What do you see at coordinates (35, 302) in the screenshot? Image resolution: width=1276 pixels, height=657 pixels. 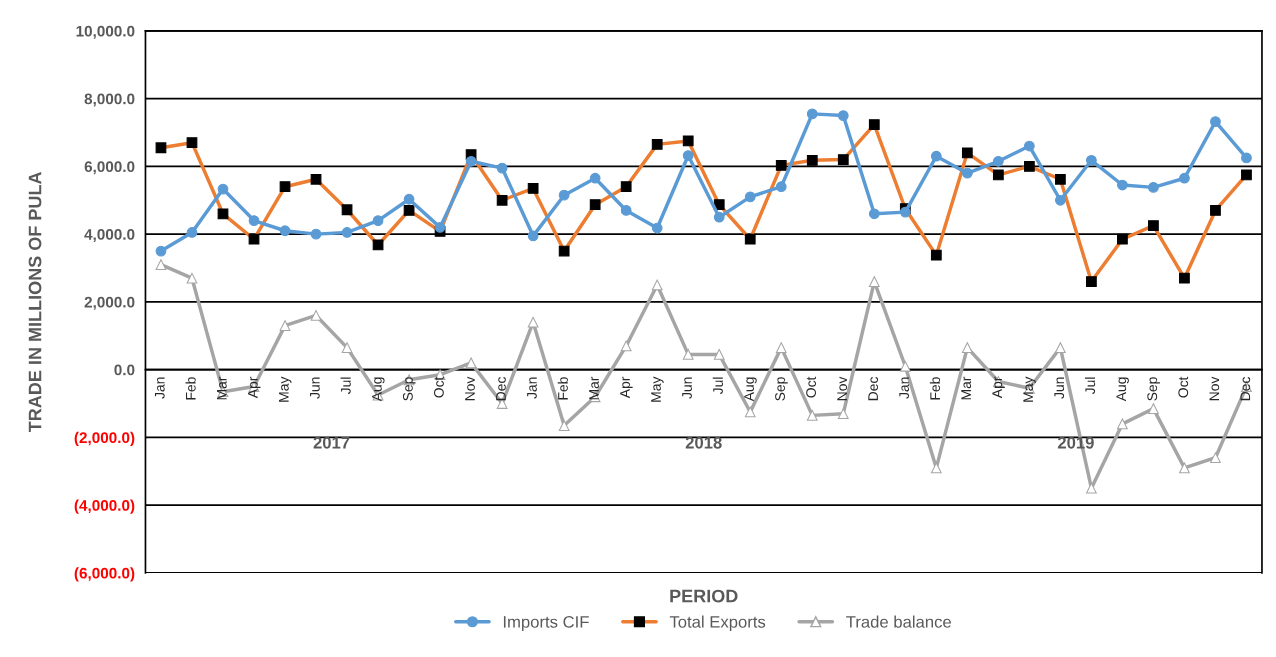 I see `y-axis-title: TRADE IN MILLIONS OF PULA` at bounding box center [35, 302].